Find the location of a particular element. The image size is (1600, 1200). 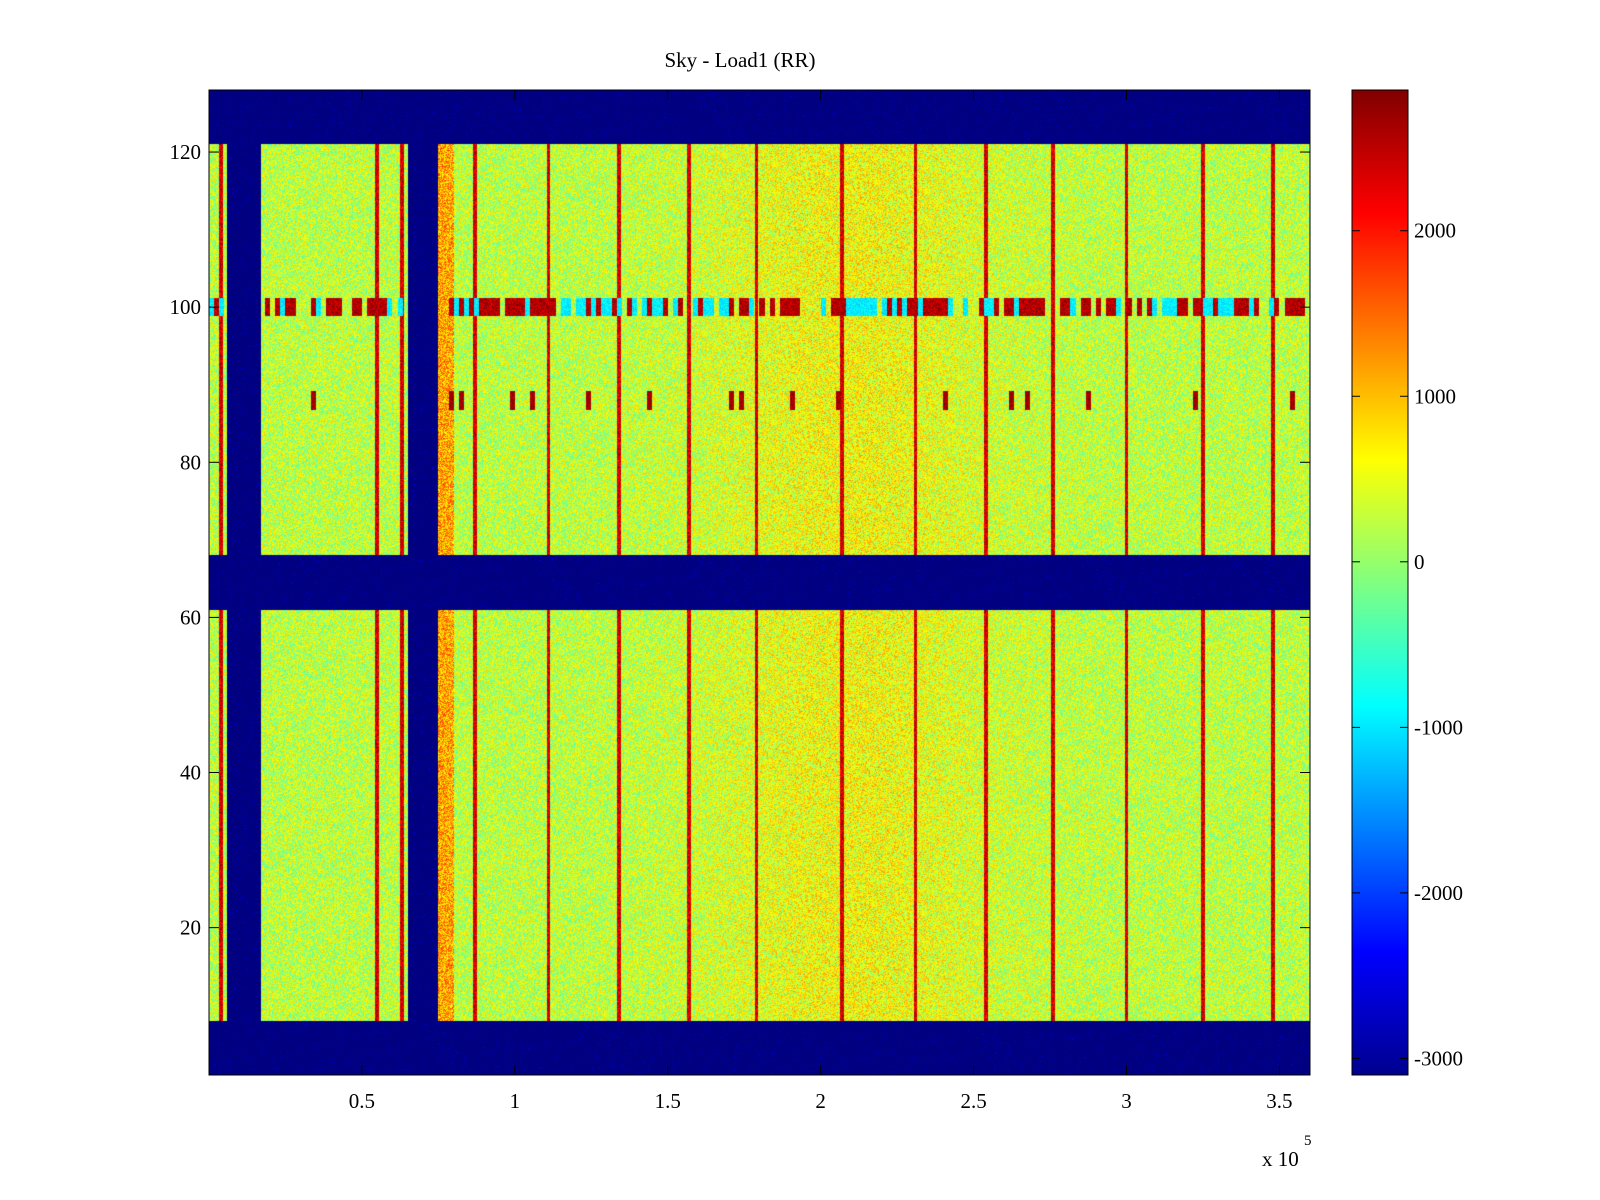

colorbar-tick-label: 1000 is located at coordinates (1435, 396).